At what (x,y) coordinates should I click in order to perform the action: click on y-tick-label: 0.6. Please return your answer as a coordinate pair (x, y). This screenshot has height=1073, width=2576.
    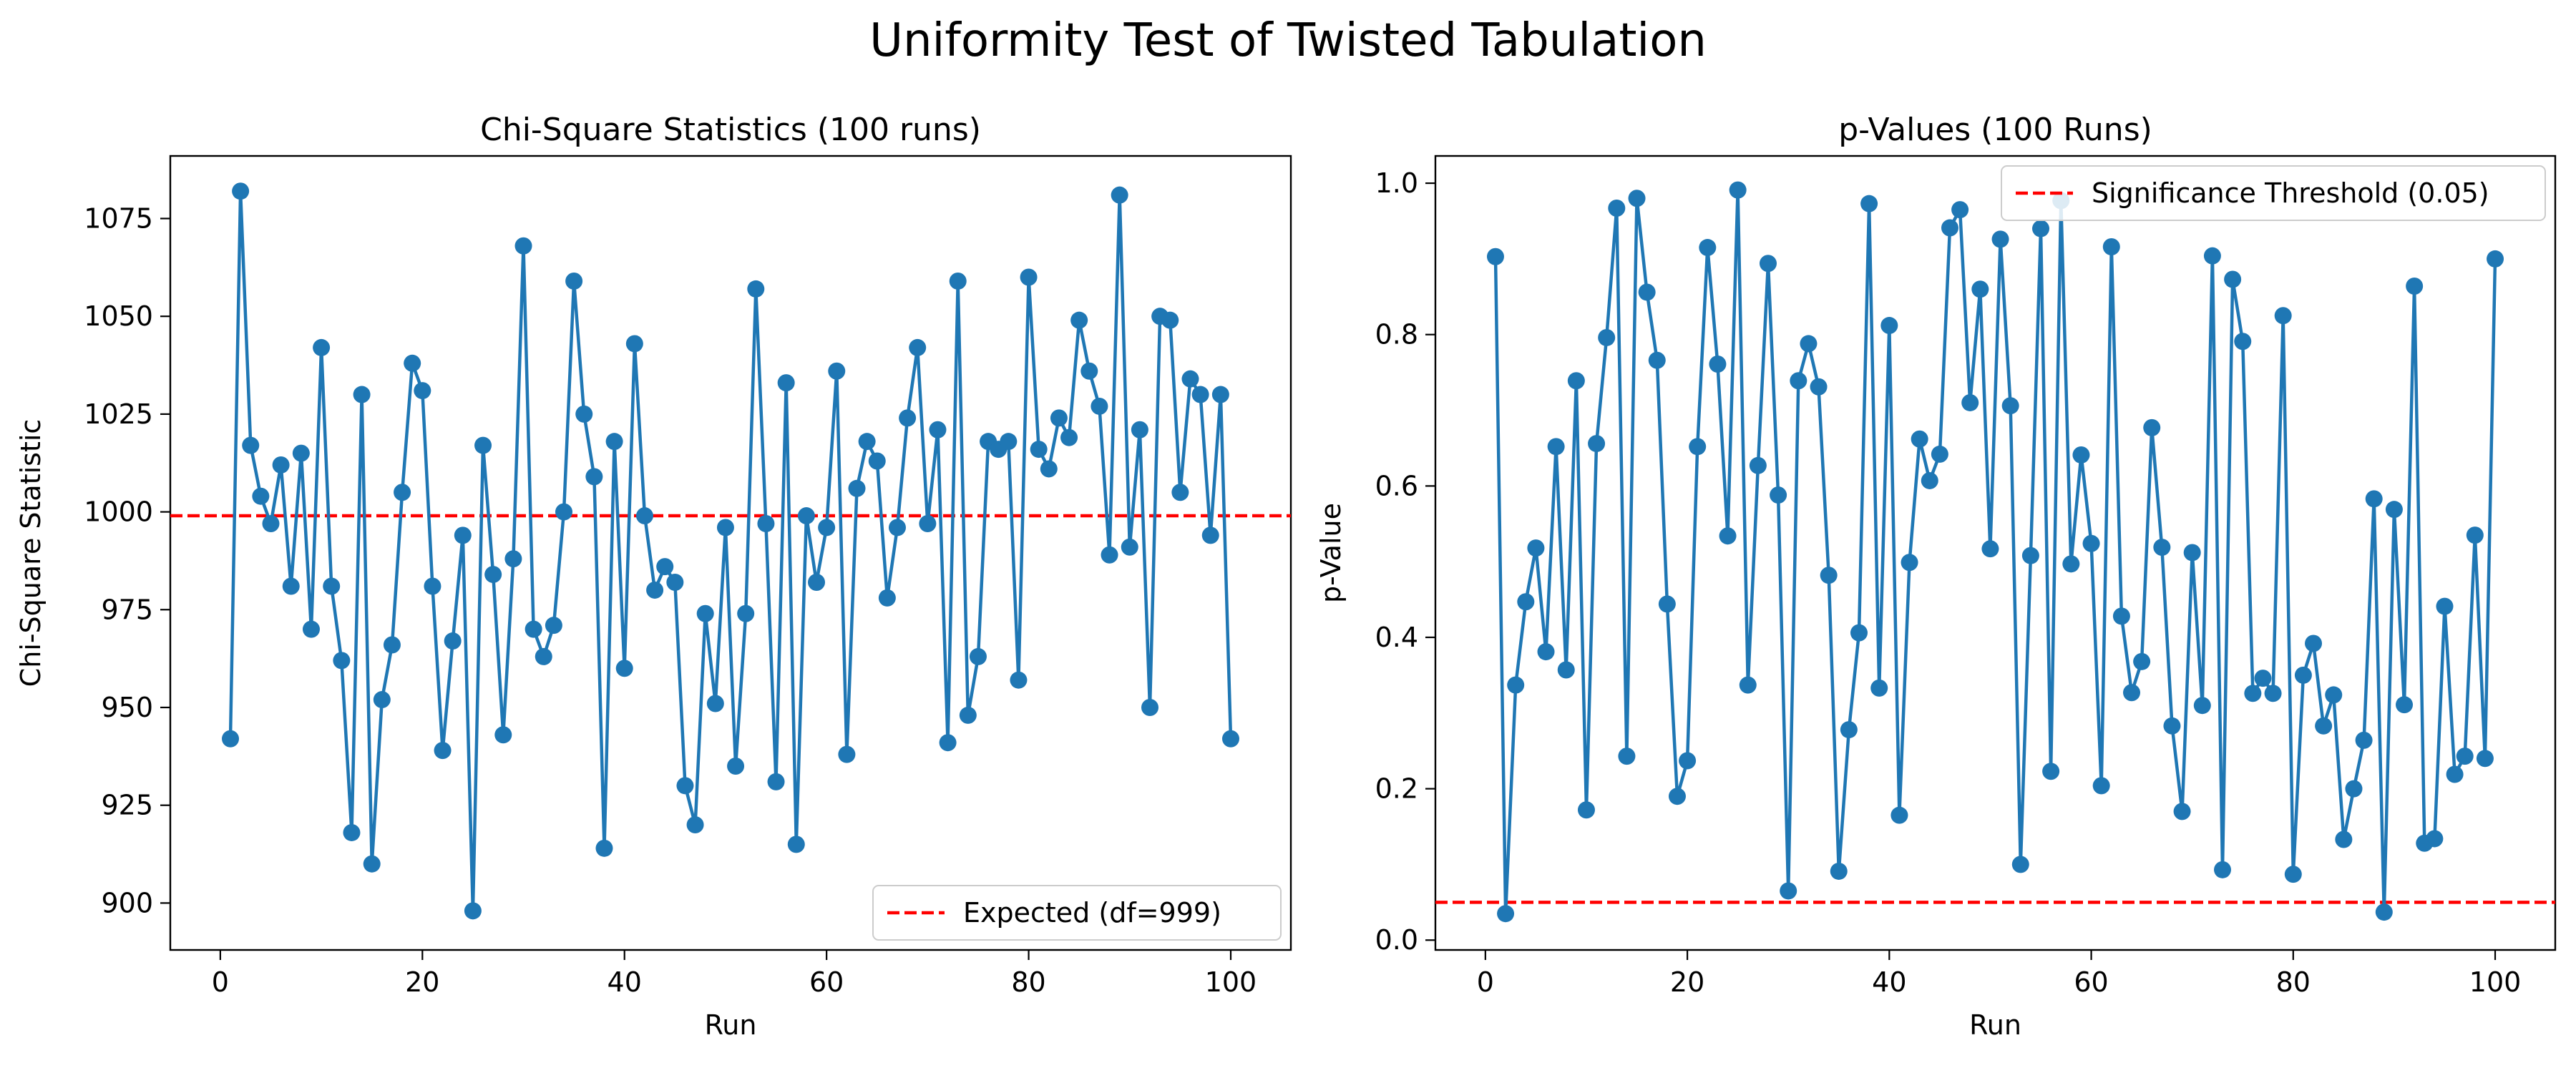
    Looking at the image, I should click on (1396, 485).